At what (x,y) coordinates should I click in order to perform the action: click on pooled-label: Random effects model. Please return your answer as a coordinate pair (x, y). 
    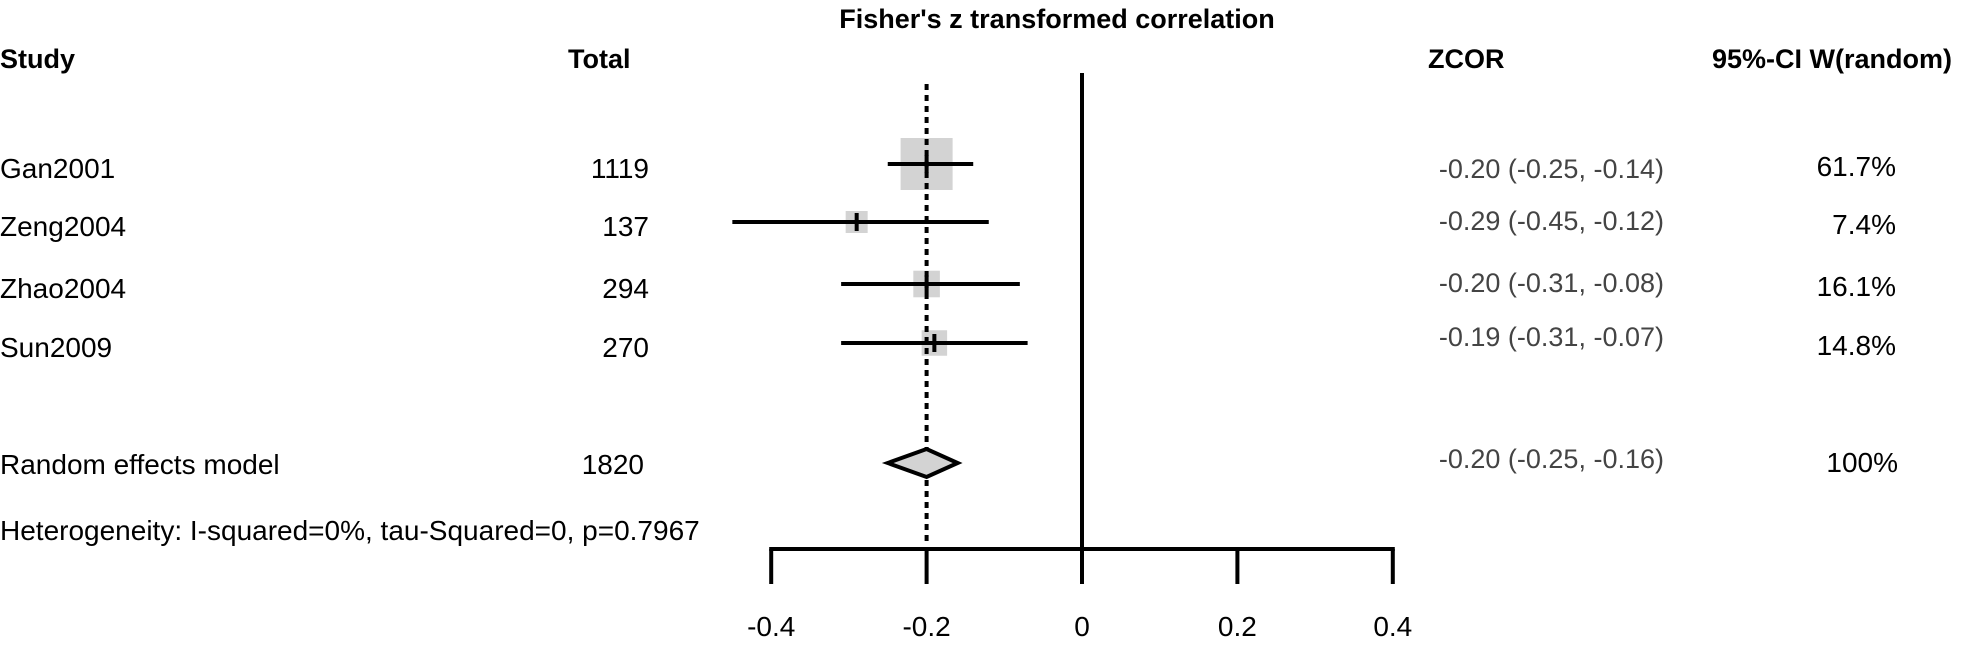
    Looking at the image, I should click on (140, 464).